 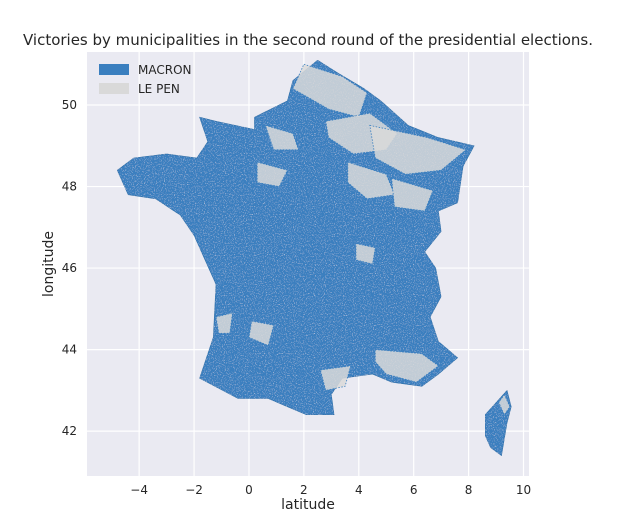 I want to click on legend-label-le-pen: LE PEN, so click(x=159, y=89).